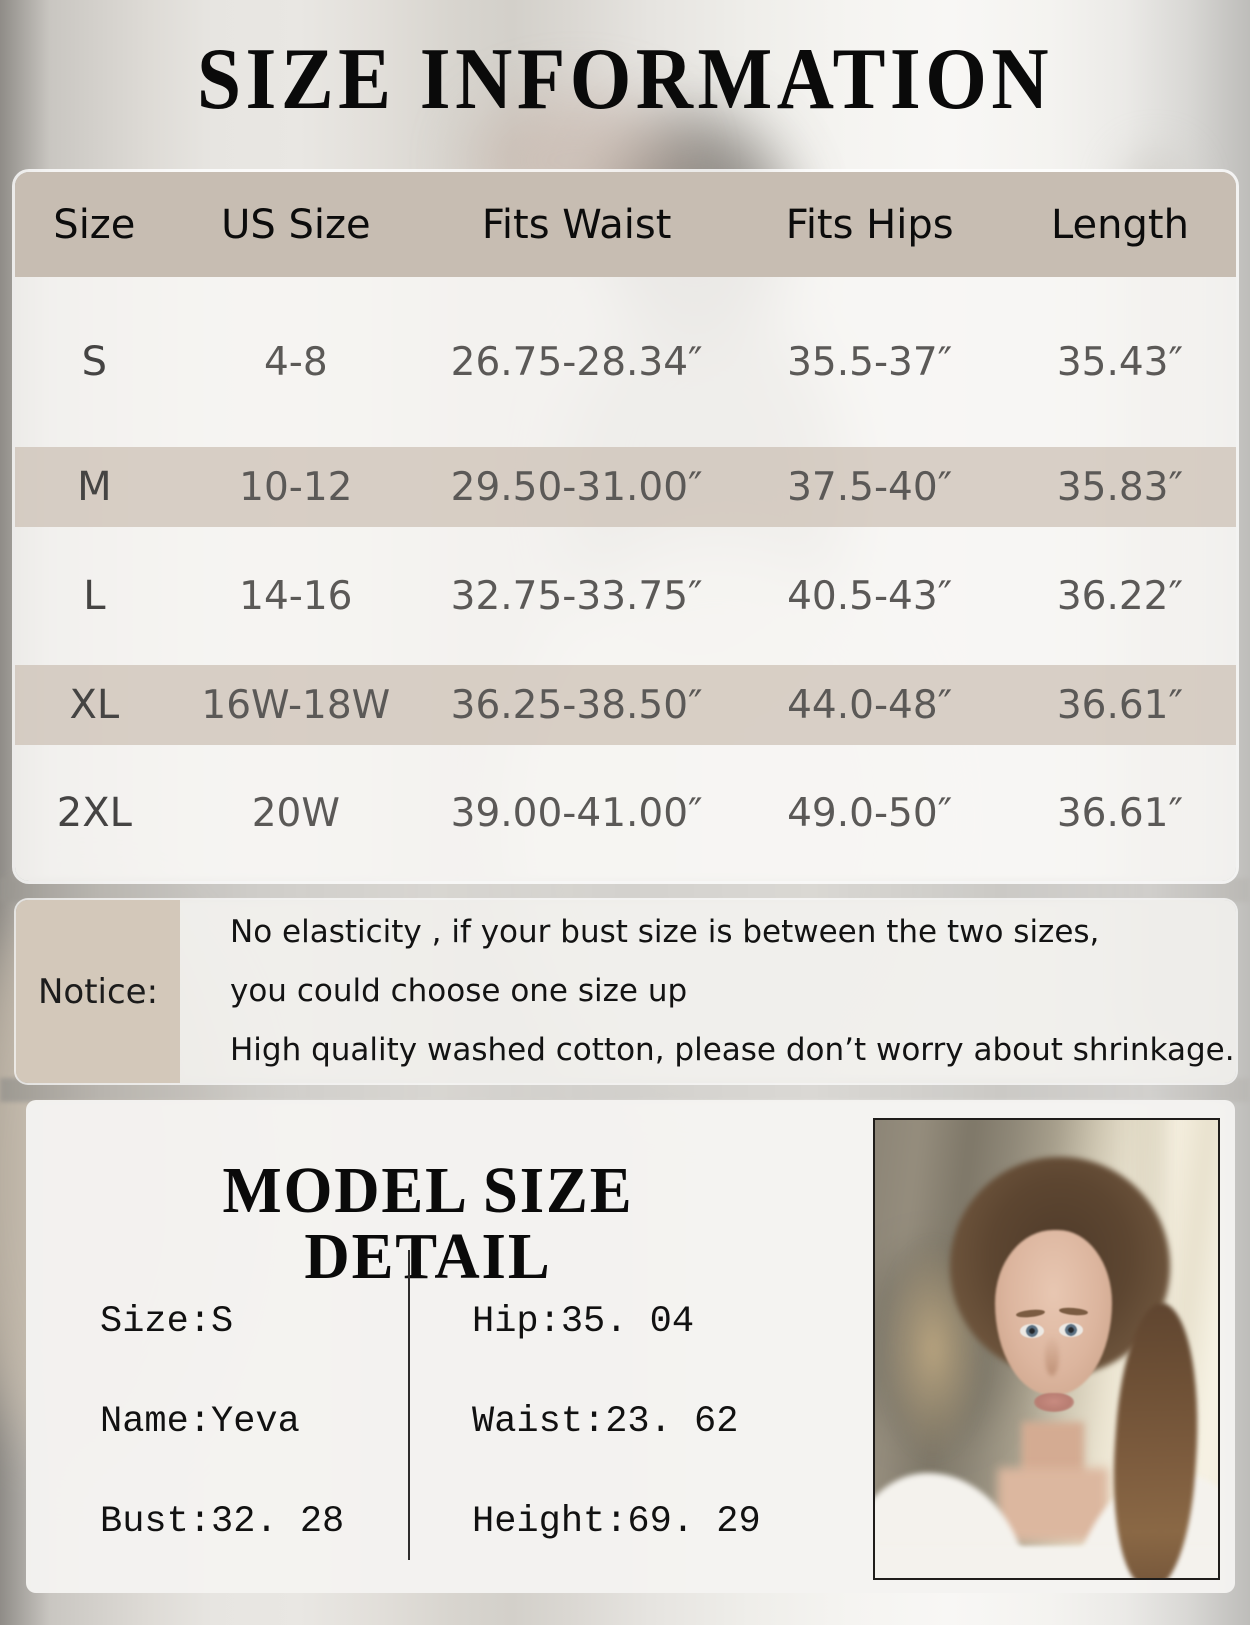 The height and width of the screenshot is (1625, 1250). I want to click on table-row-xl: XL 16W-18W 36.25-38.50″ 44.0-48″ 36.61″, so click(625, 705).